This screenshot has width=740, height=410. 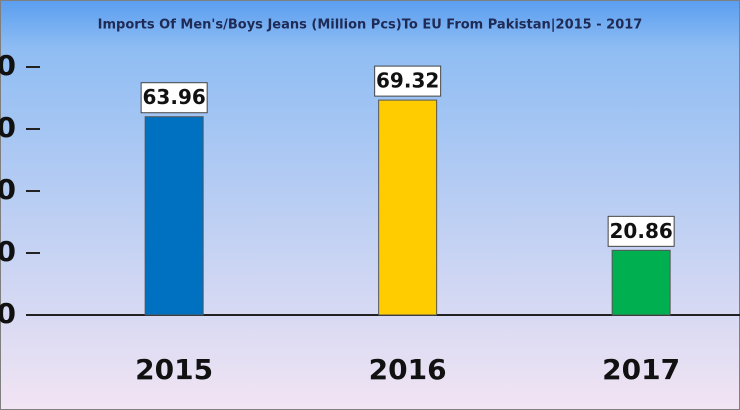 I want to click on x-tick-label: 2017, so click(x=641, y=369).